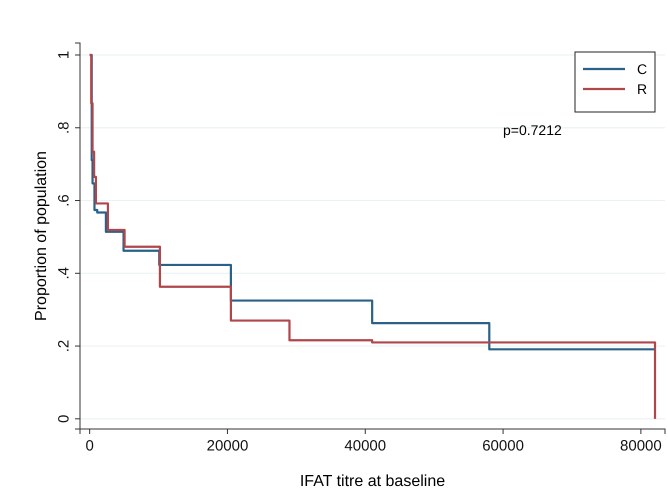 This screenshot has height=497, width=668. Describe the element at coordinates (63, 418) in the screenshot. I see `y-tick-label: 0` at that location.